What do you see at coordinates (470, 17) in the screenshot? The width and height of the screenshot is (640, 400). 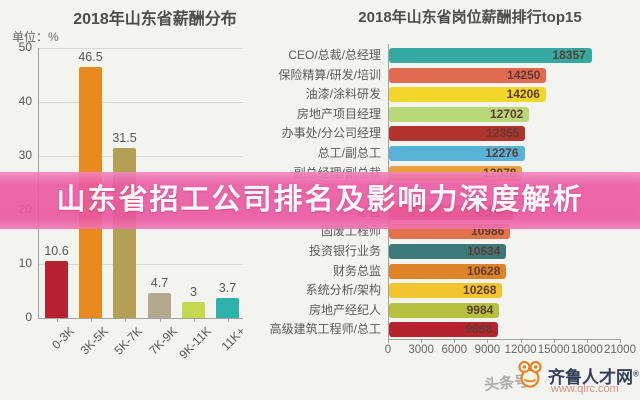 I see `right-chart-title: 2018年山东省岗位薪酬排行top15` at bounding box center [470, 17].